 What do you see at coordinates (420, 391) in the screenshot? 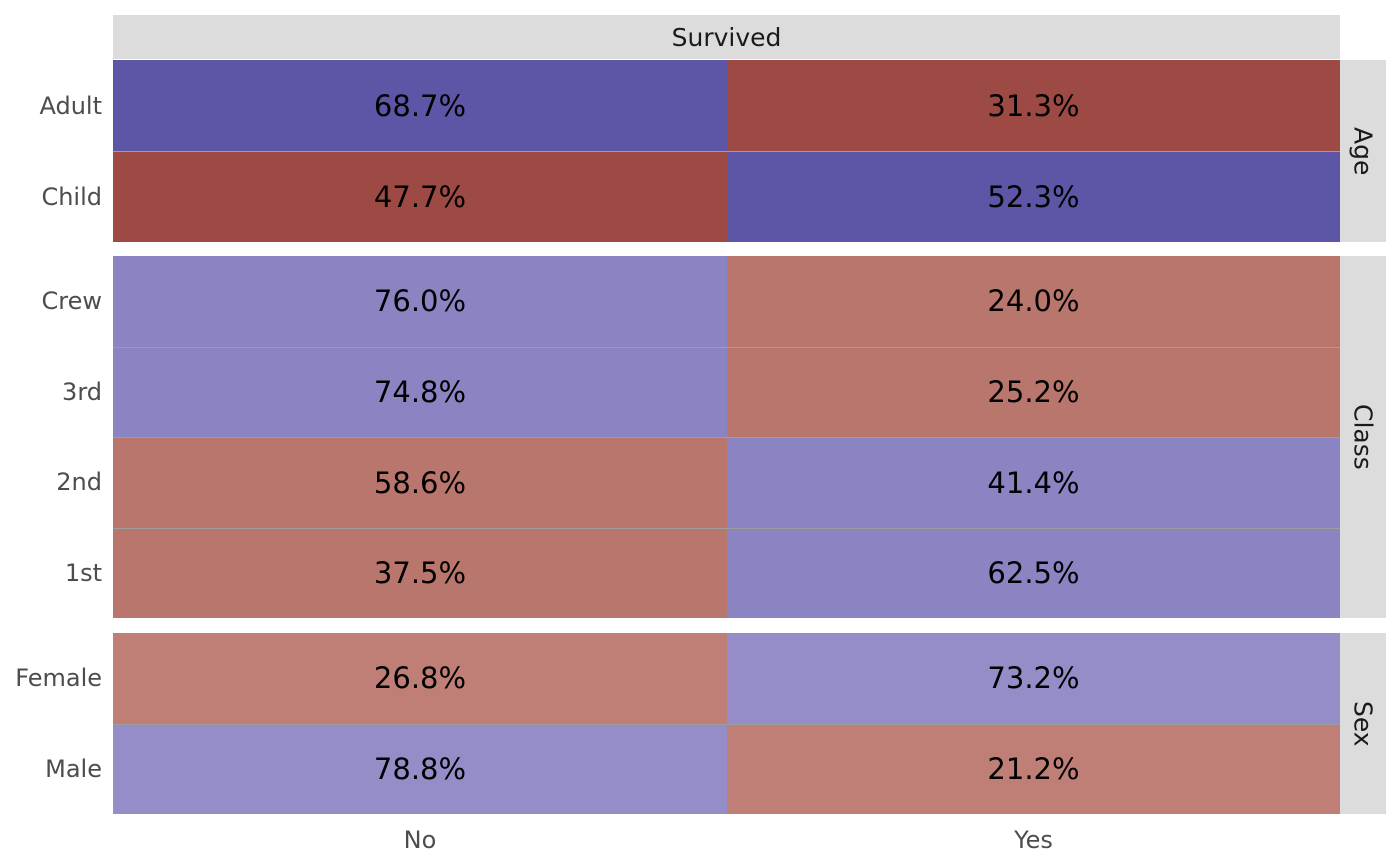
I see `cell-3rd-no: 74.8%` at bounding box center [420, 391].